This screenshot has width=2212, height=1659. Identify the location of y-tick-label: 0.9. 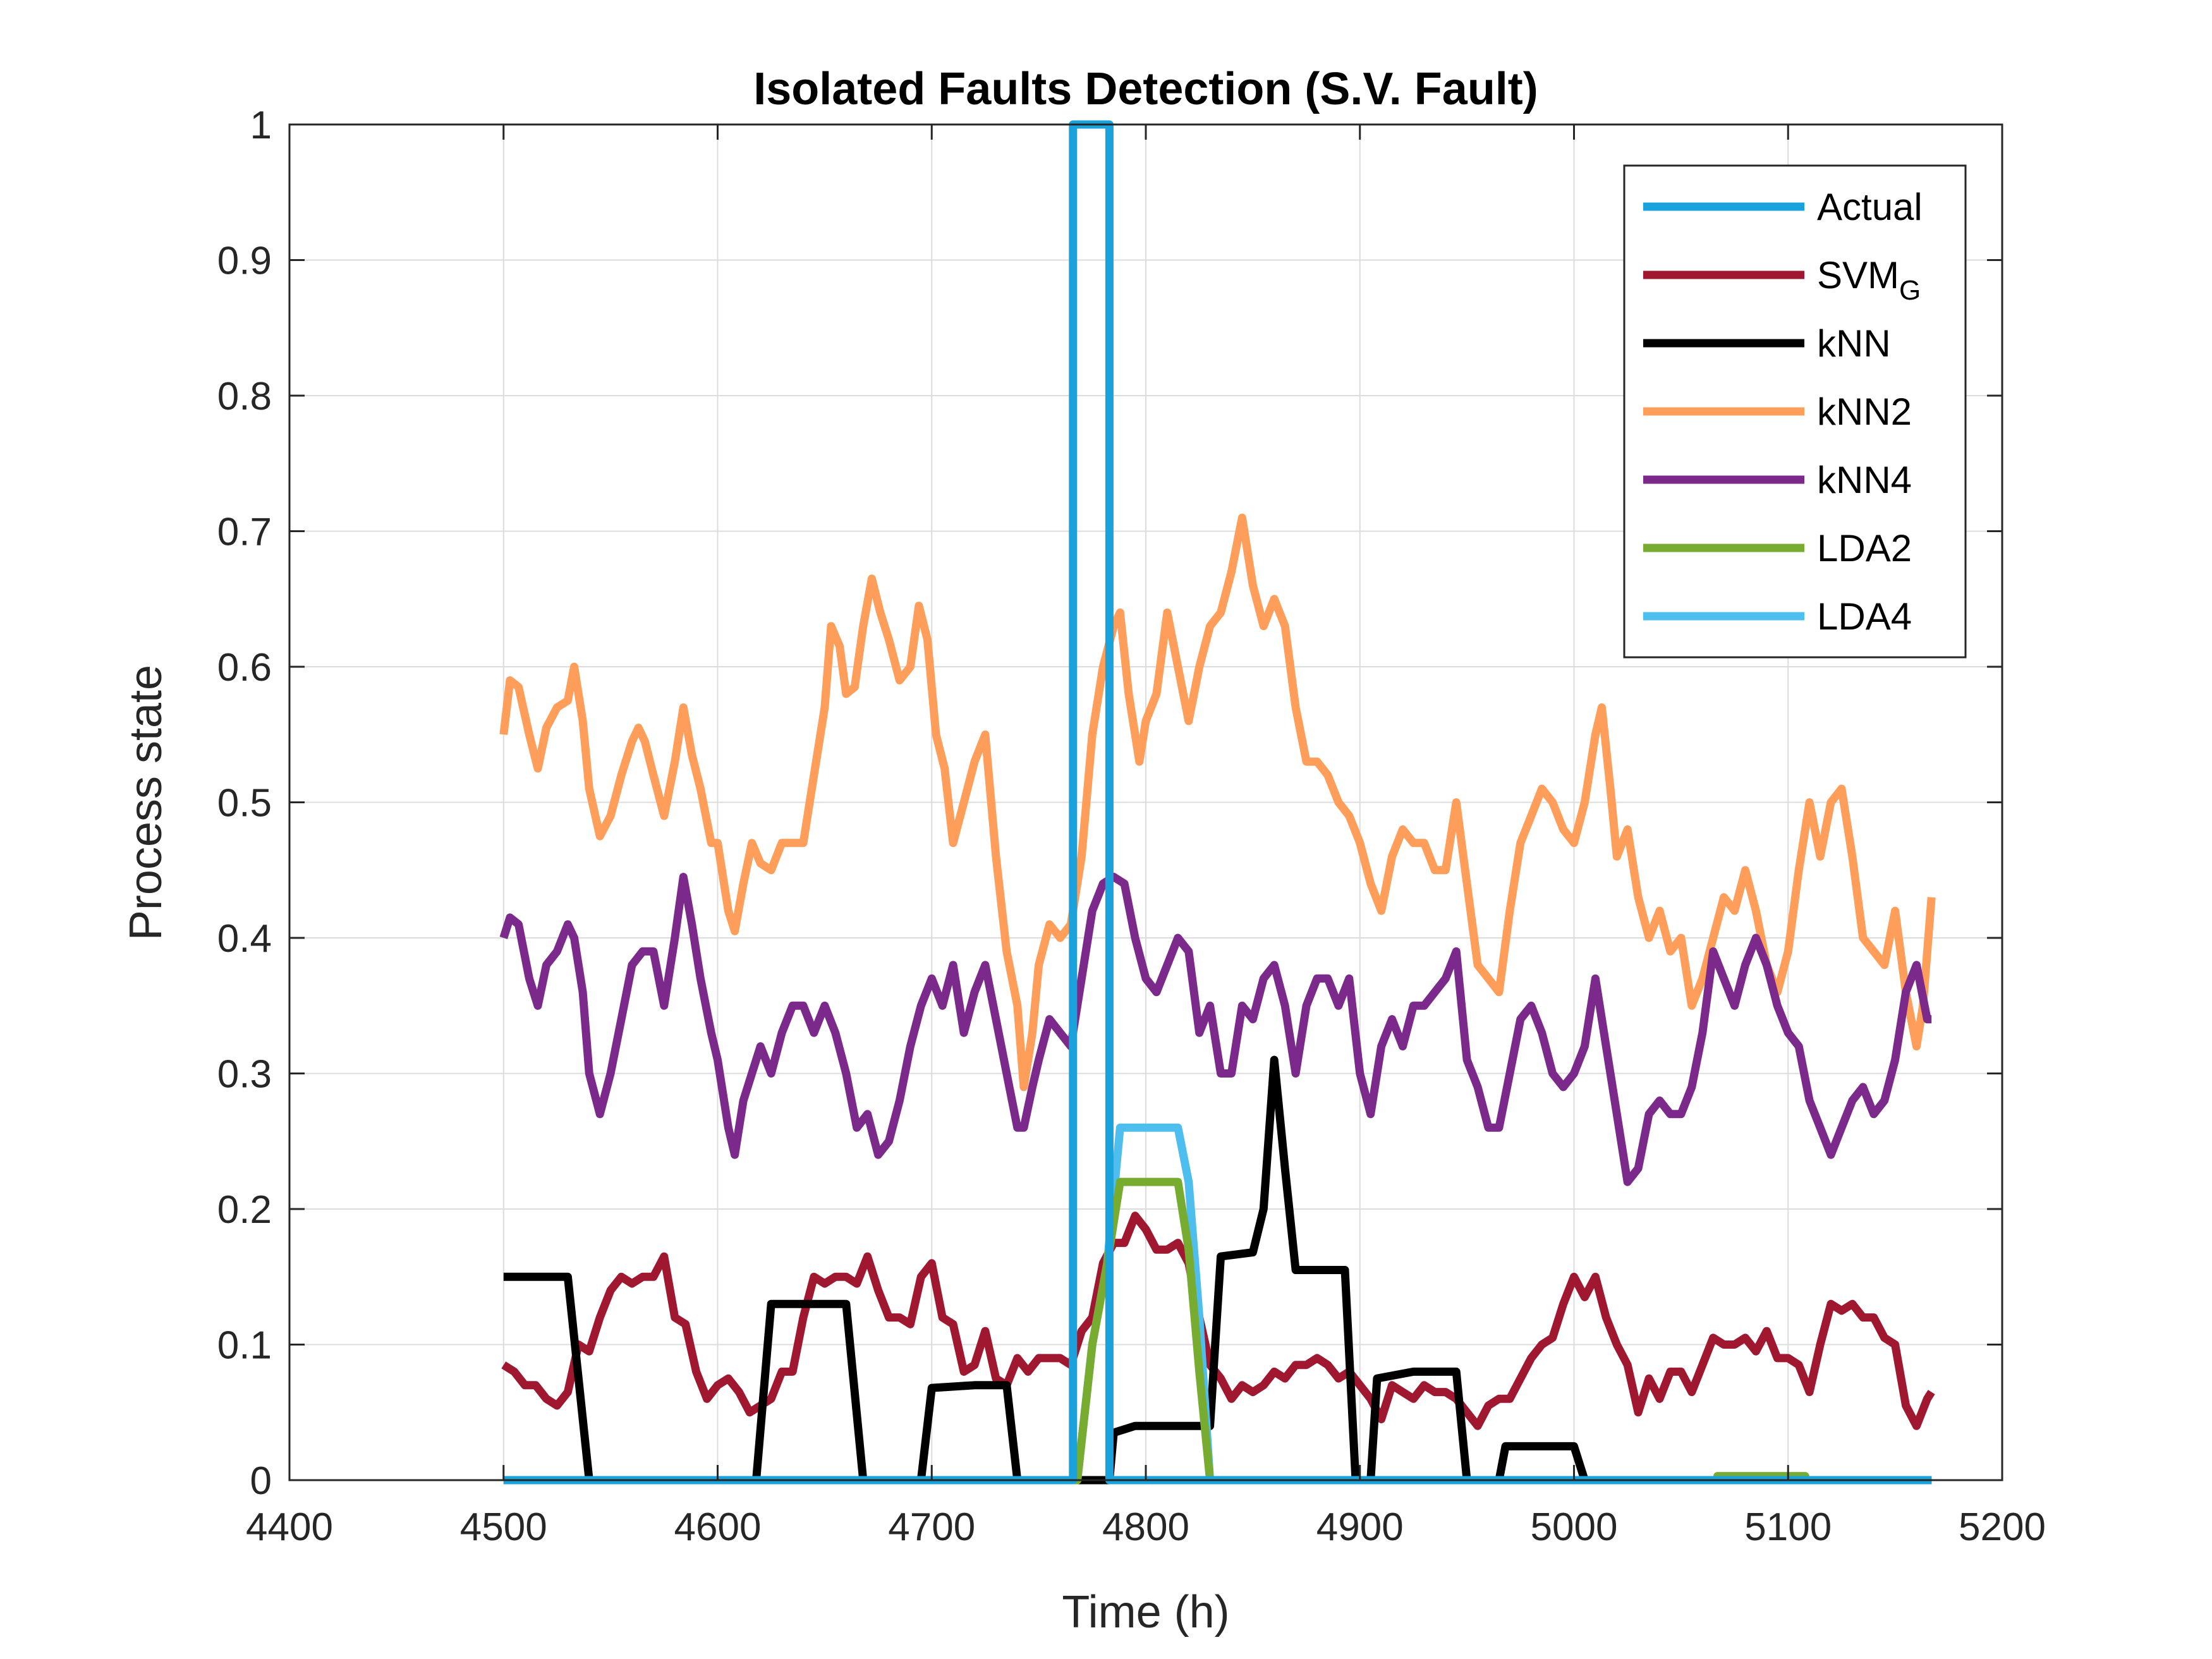
(244, 261).